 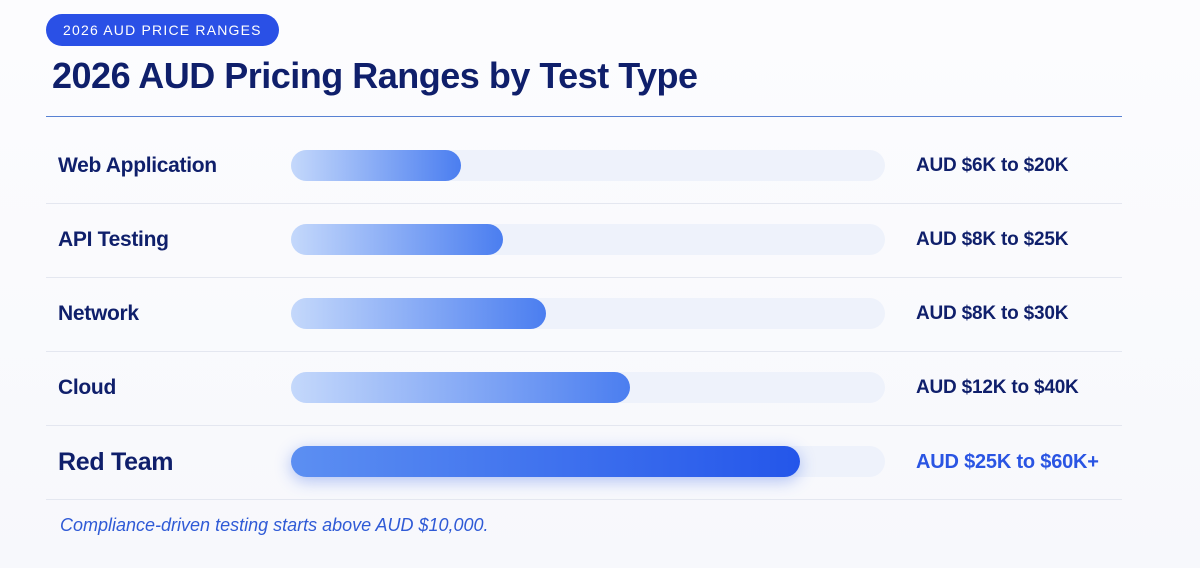 I want to click on range-label: AUD $6K to $20K, so click(x=992, y=165).